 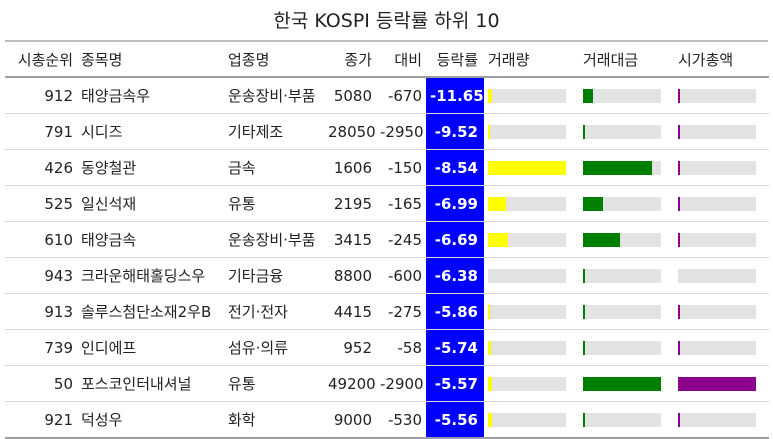 I want to click on table-row: 912 태양금속우 운송장비·부품 5080 -670 -11.65, so click(x=387, y=95).